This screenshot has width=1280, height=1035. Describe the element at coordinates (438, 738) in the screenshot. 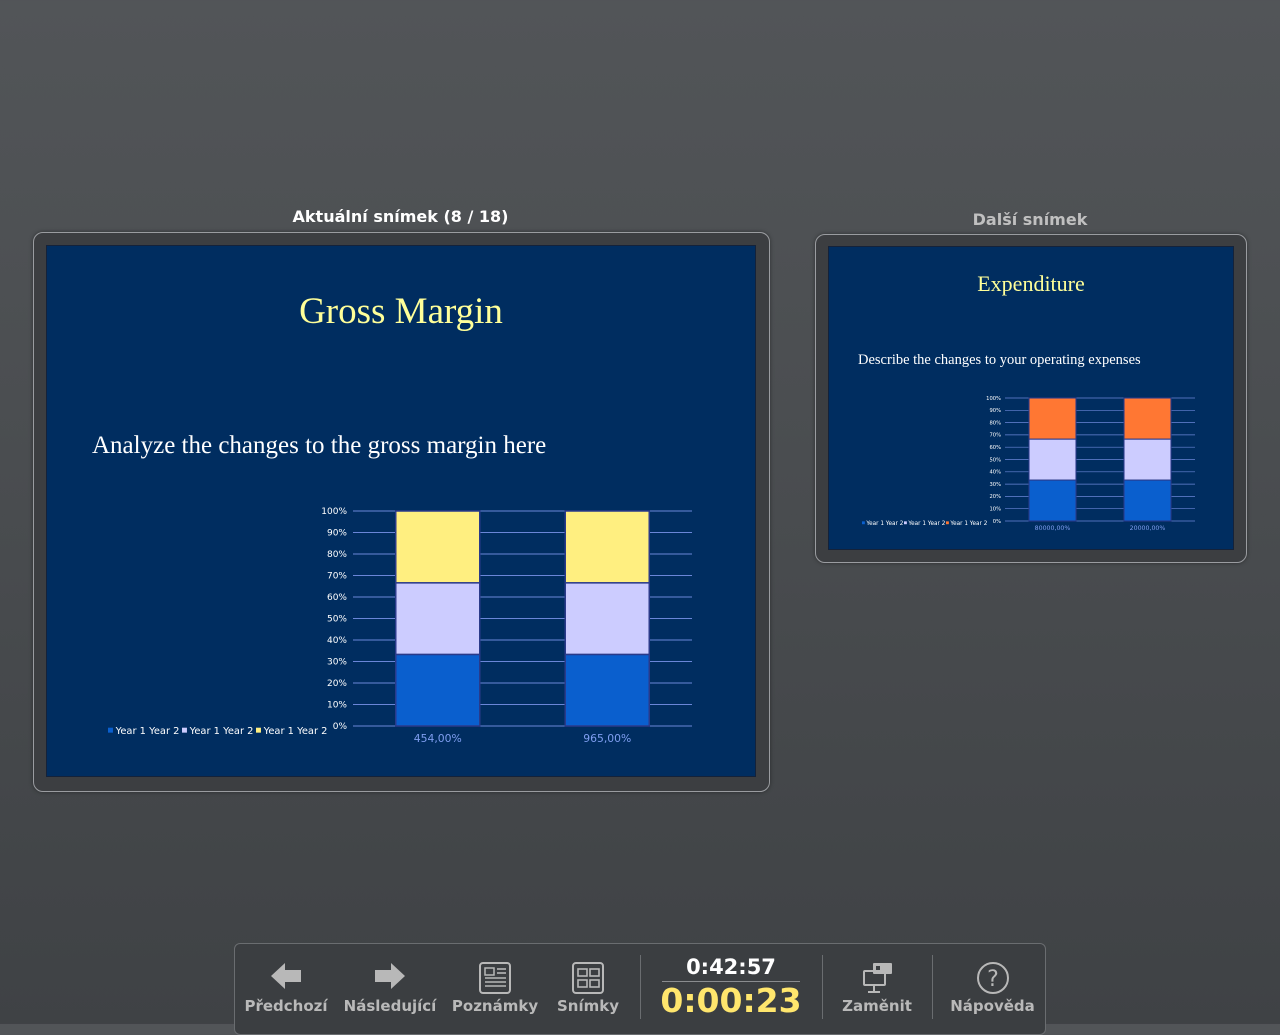

I see `current-chart-category-label: 454,00%` at that location.